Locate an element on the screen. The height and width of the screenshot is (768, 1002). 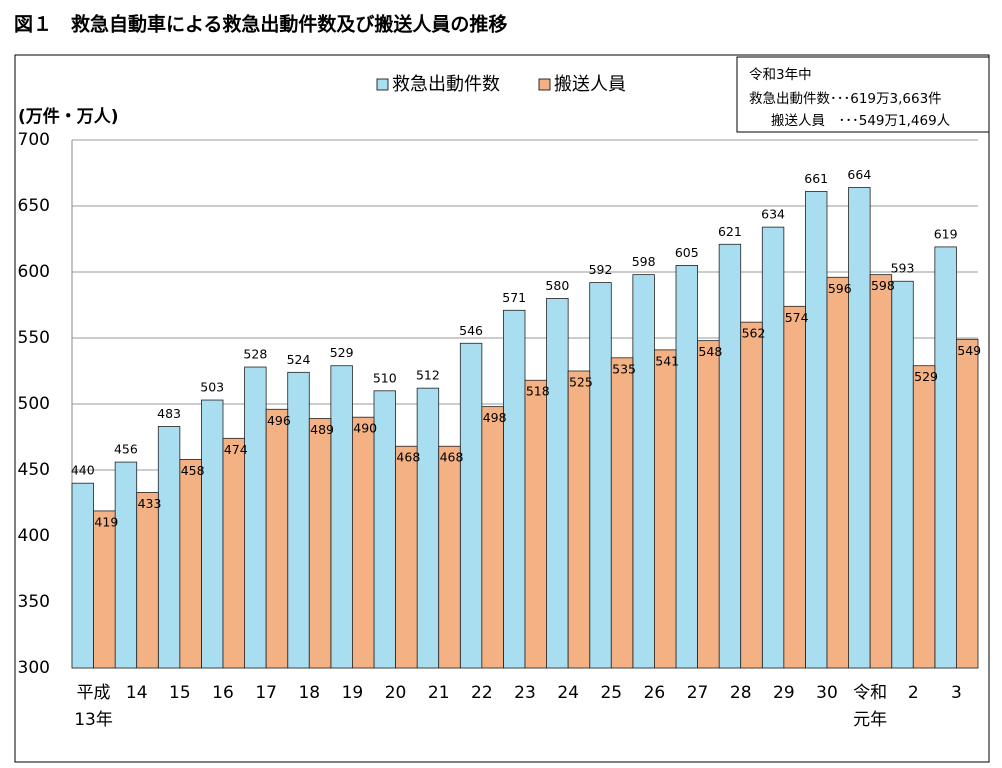
data-label: 541 is located at coordinates (667, 360).